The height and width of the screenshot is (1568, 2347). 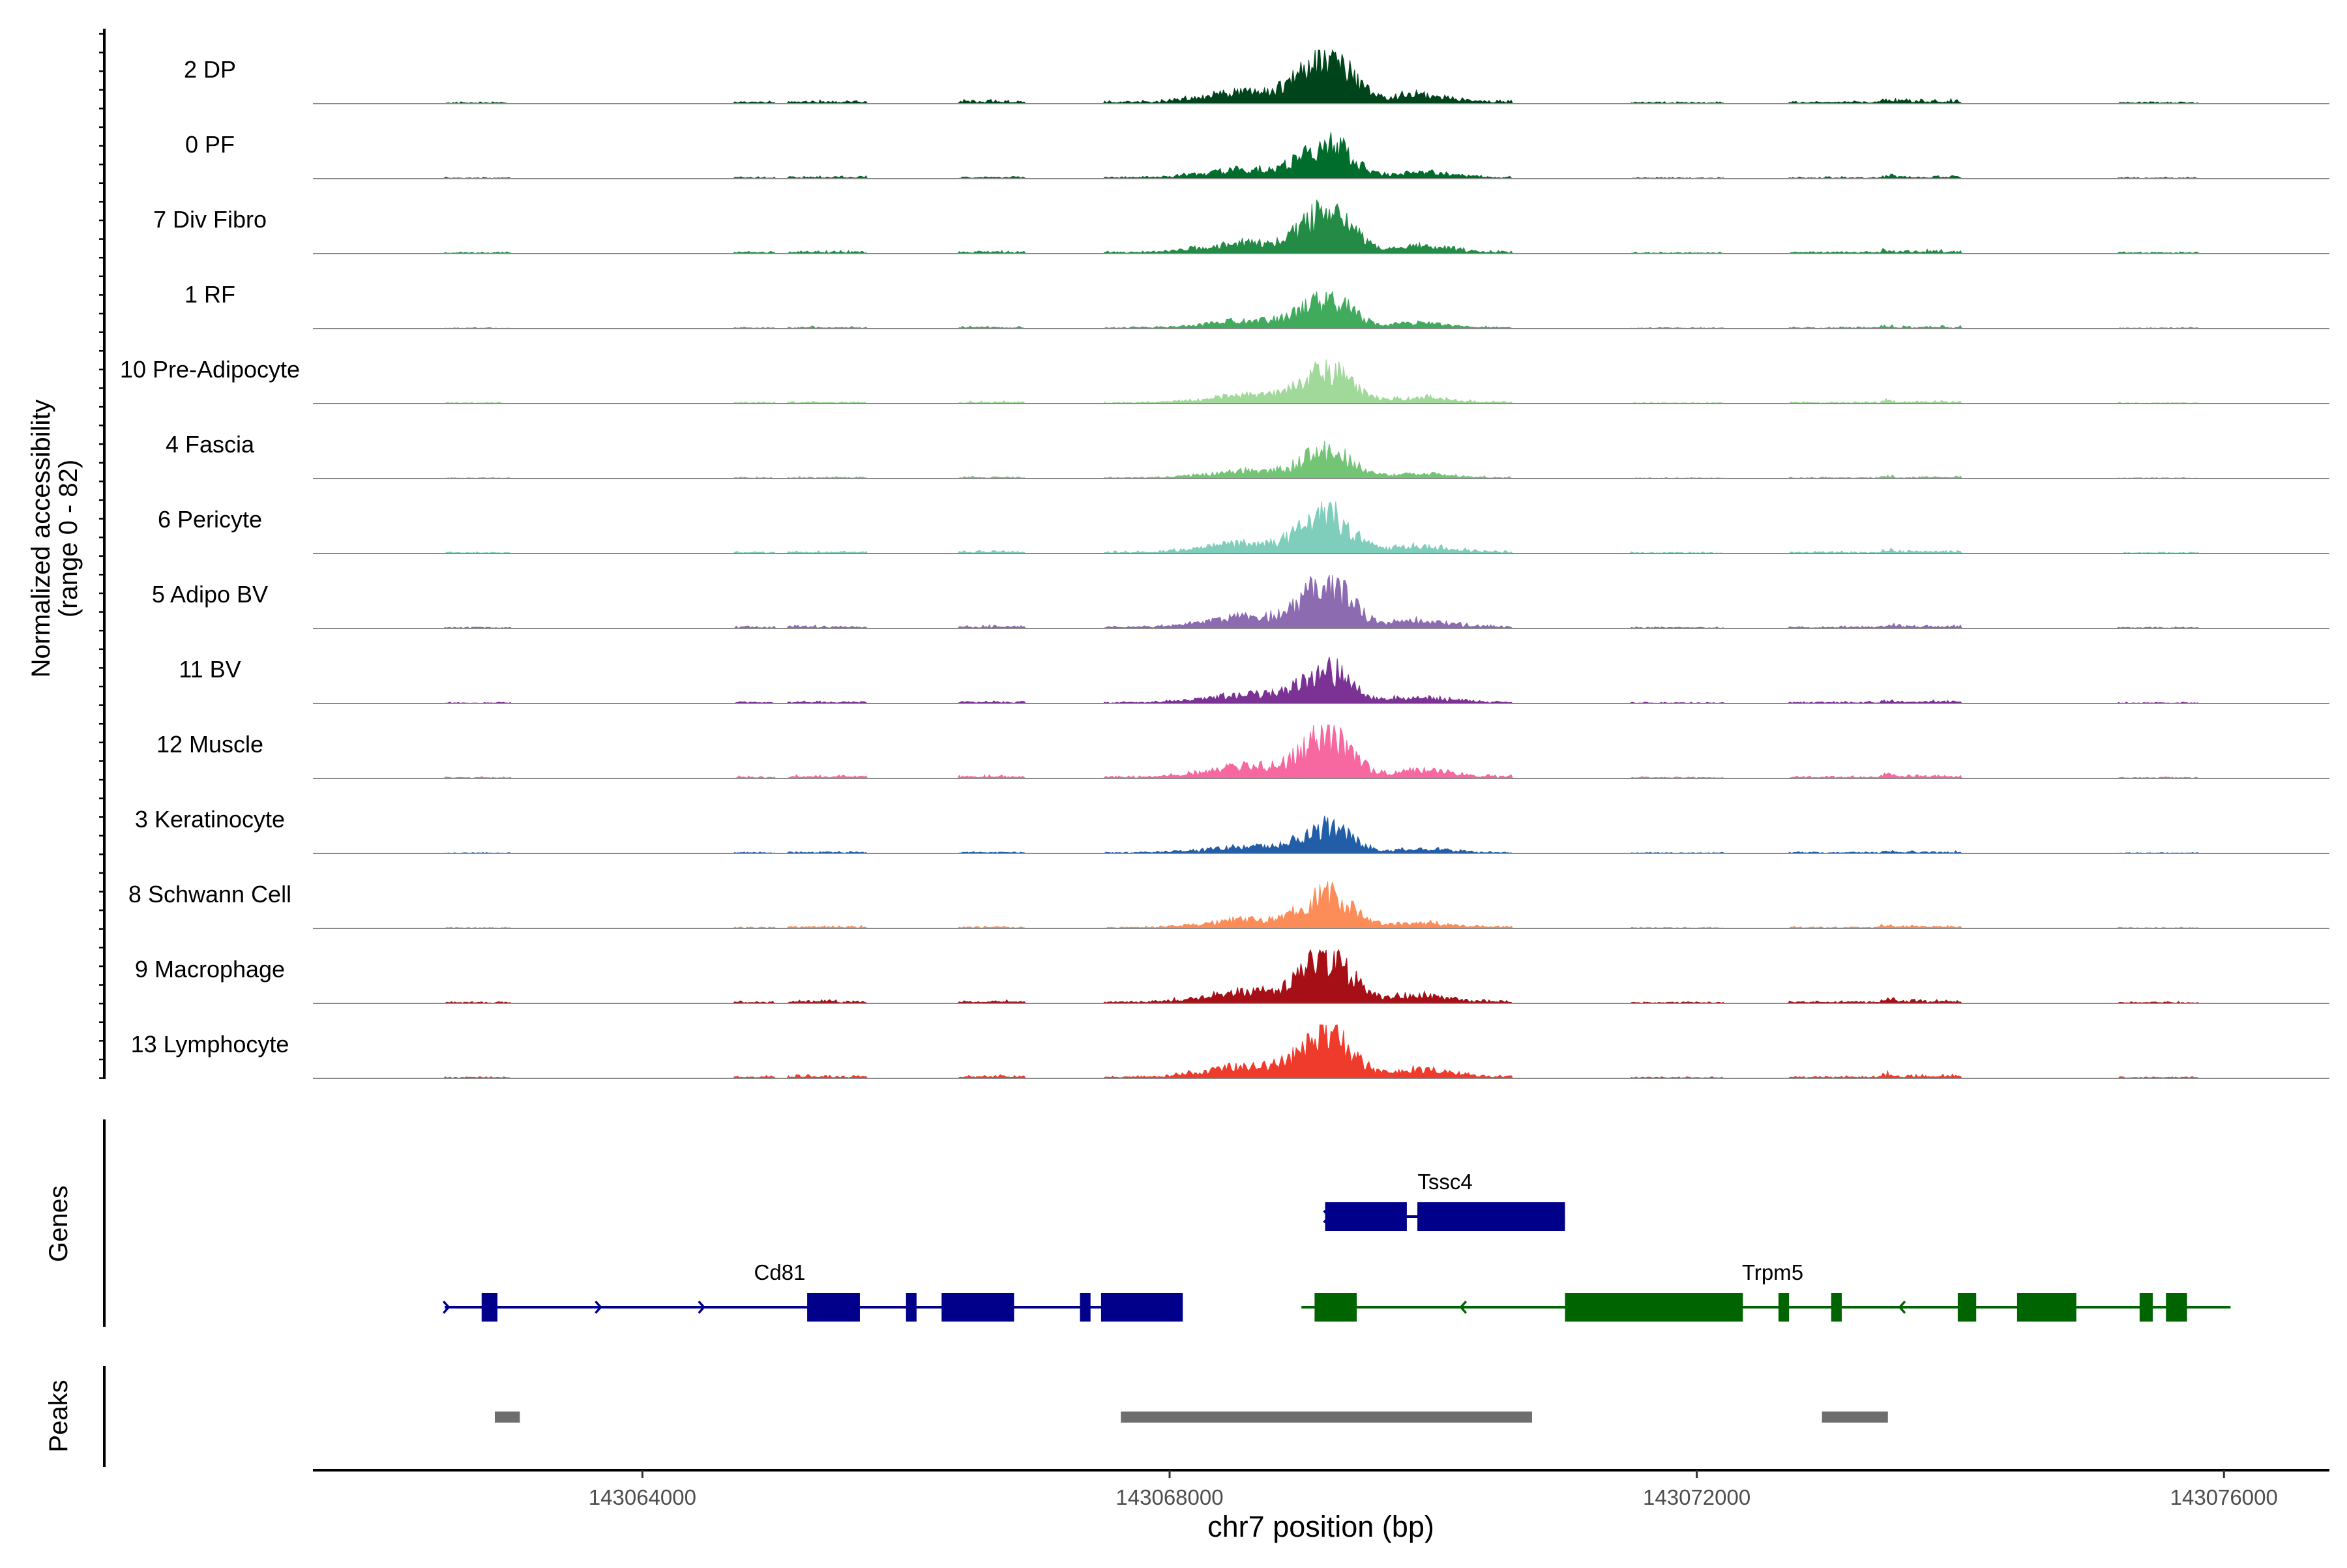 I want to click on y-axis-label: Normalized accessibility (range 0 - 82), so click(x=55, y=539).